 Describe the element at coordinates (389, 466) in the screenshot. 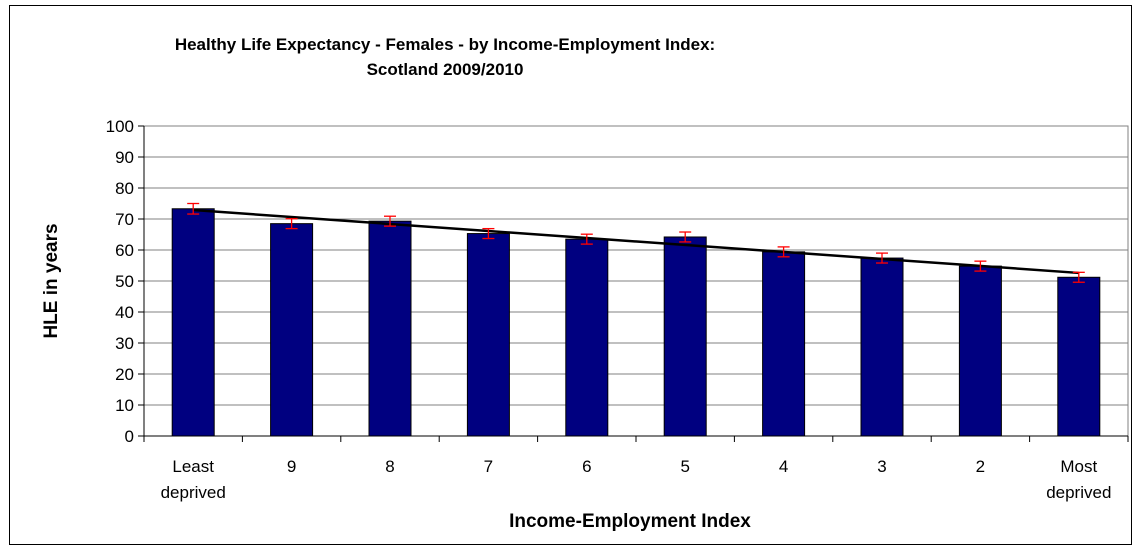

I see `x-tick-label: 8` at that location.